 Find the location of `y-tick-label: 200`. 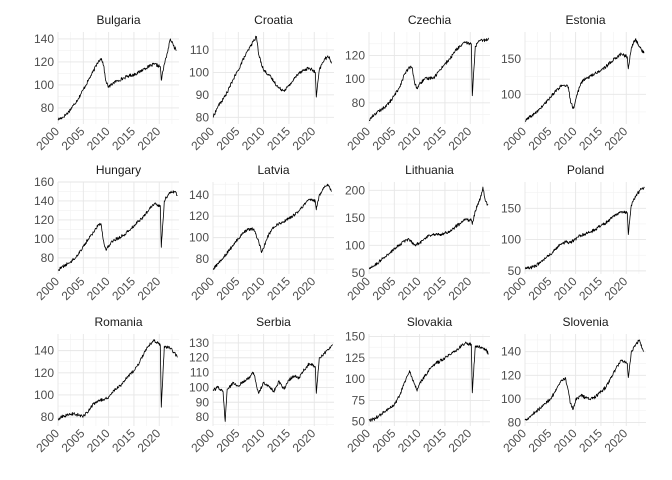

y-tick-label: 200 is located at coordinates (355, 190).